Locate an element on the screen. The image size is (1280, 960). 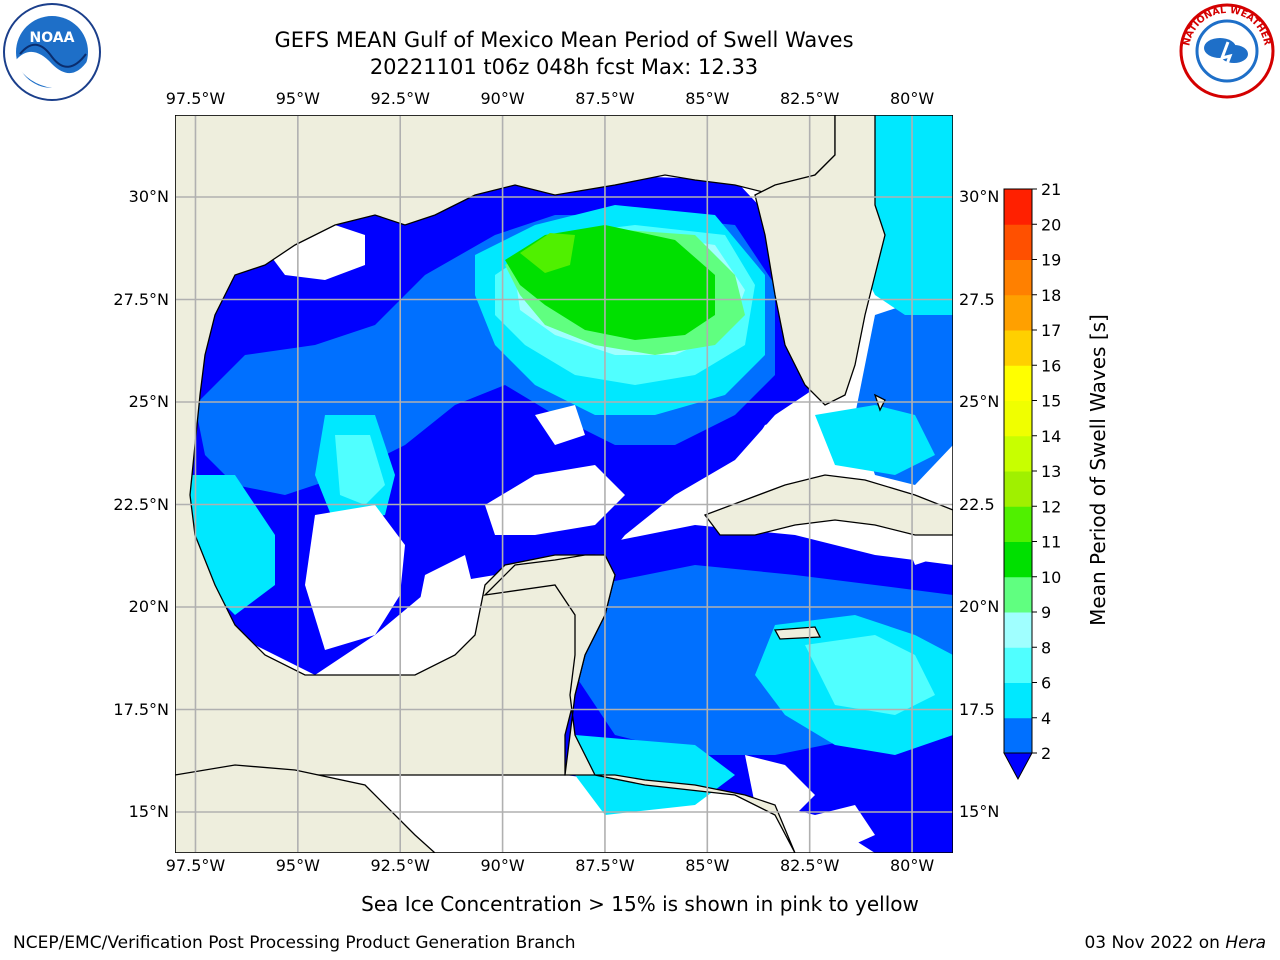
lat-label-left: 30°N is located at coordinates (148, 196).